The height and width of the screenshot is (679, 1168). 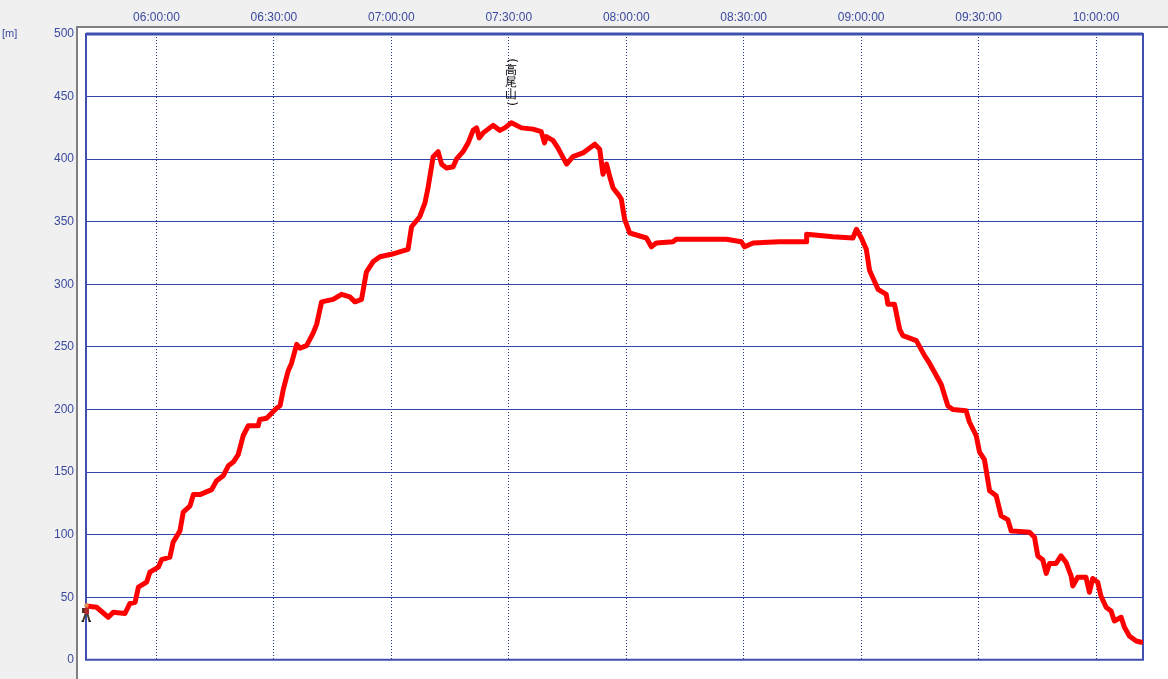 What do you see at coordinates (64, 283) in the screenshot?
I see `y-tick-label: 300` at bounding box center [64, 283].